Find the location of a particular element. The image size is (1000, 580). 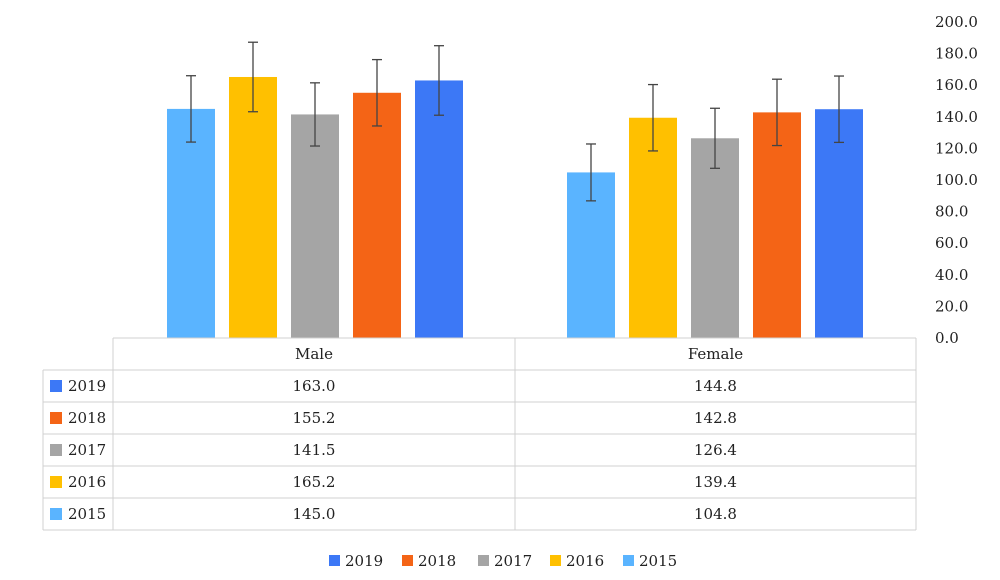

table-cell-value: 139.4 is located at coordinates (715, 482).